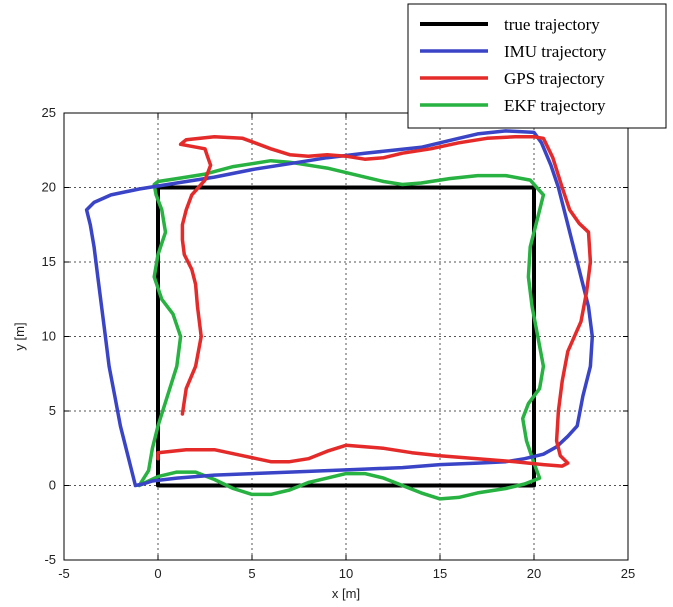 Image resolution: width=673 pixels, height=607 pixels. What do you see at coordinates (52, 485) in the screenshot?
I see `y-tick-label-1: 0` at bounding box center [52, 485].